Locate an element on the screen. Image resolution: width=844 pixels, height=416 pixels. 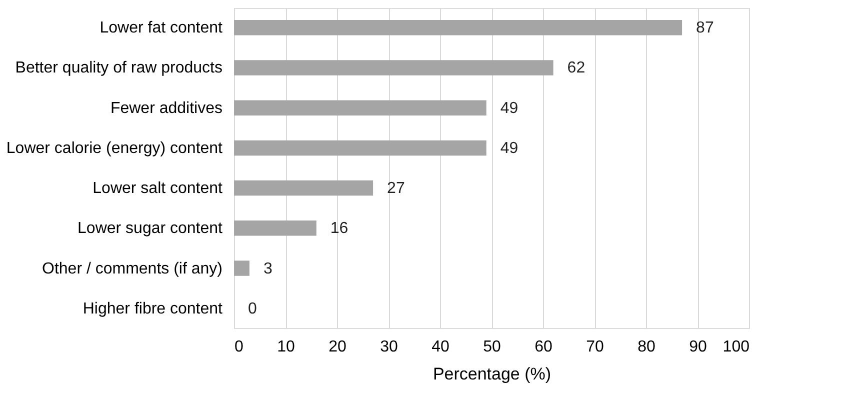
x-tick-label: 40 is located at coordinates (441, 347).